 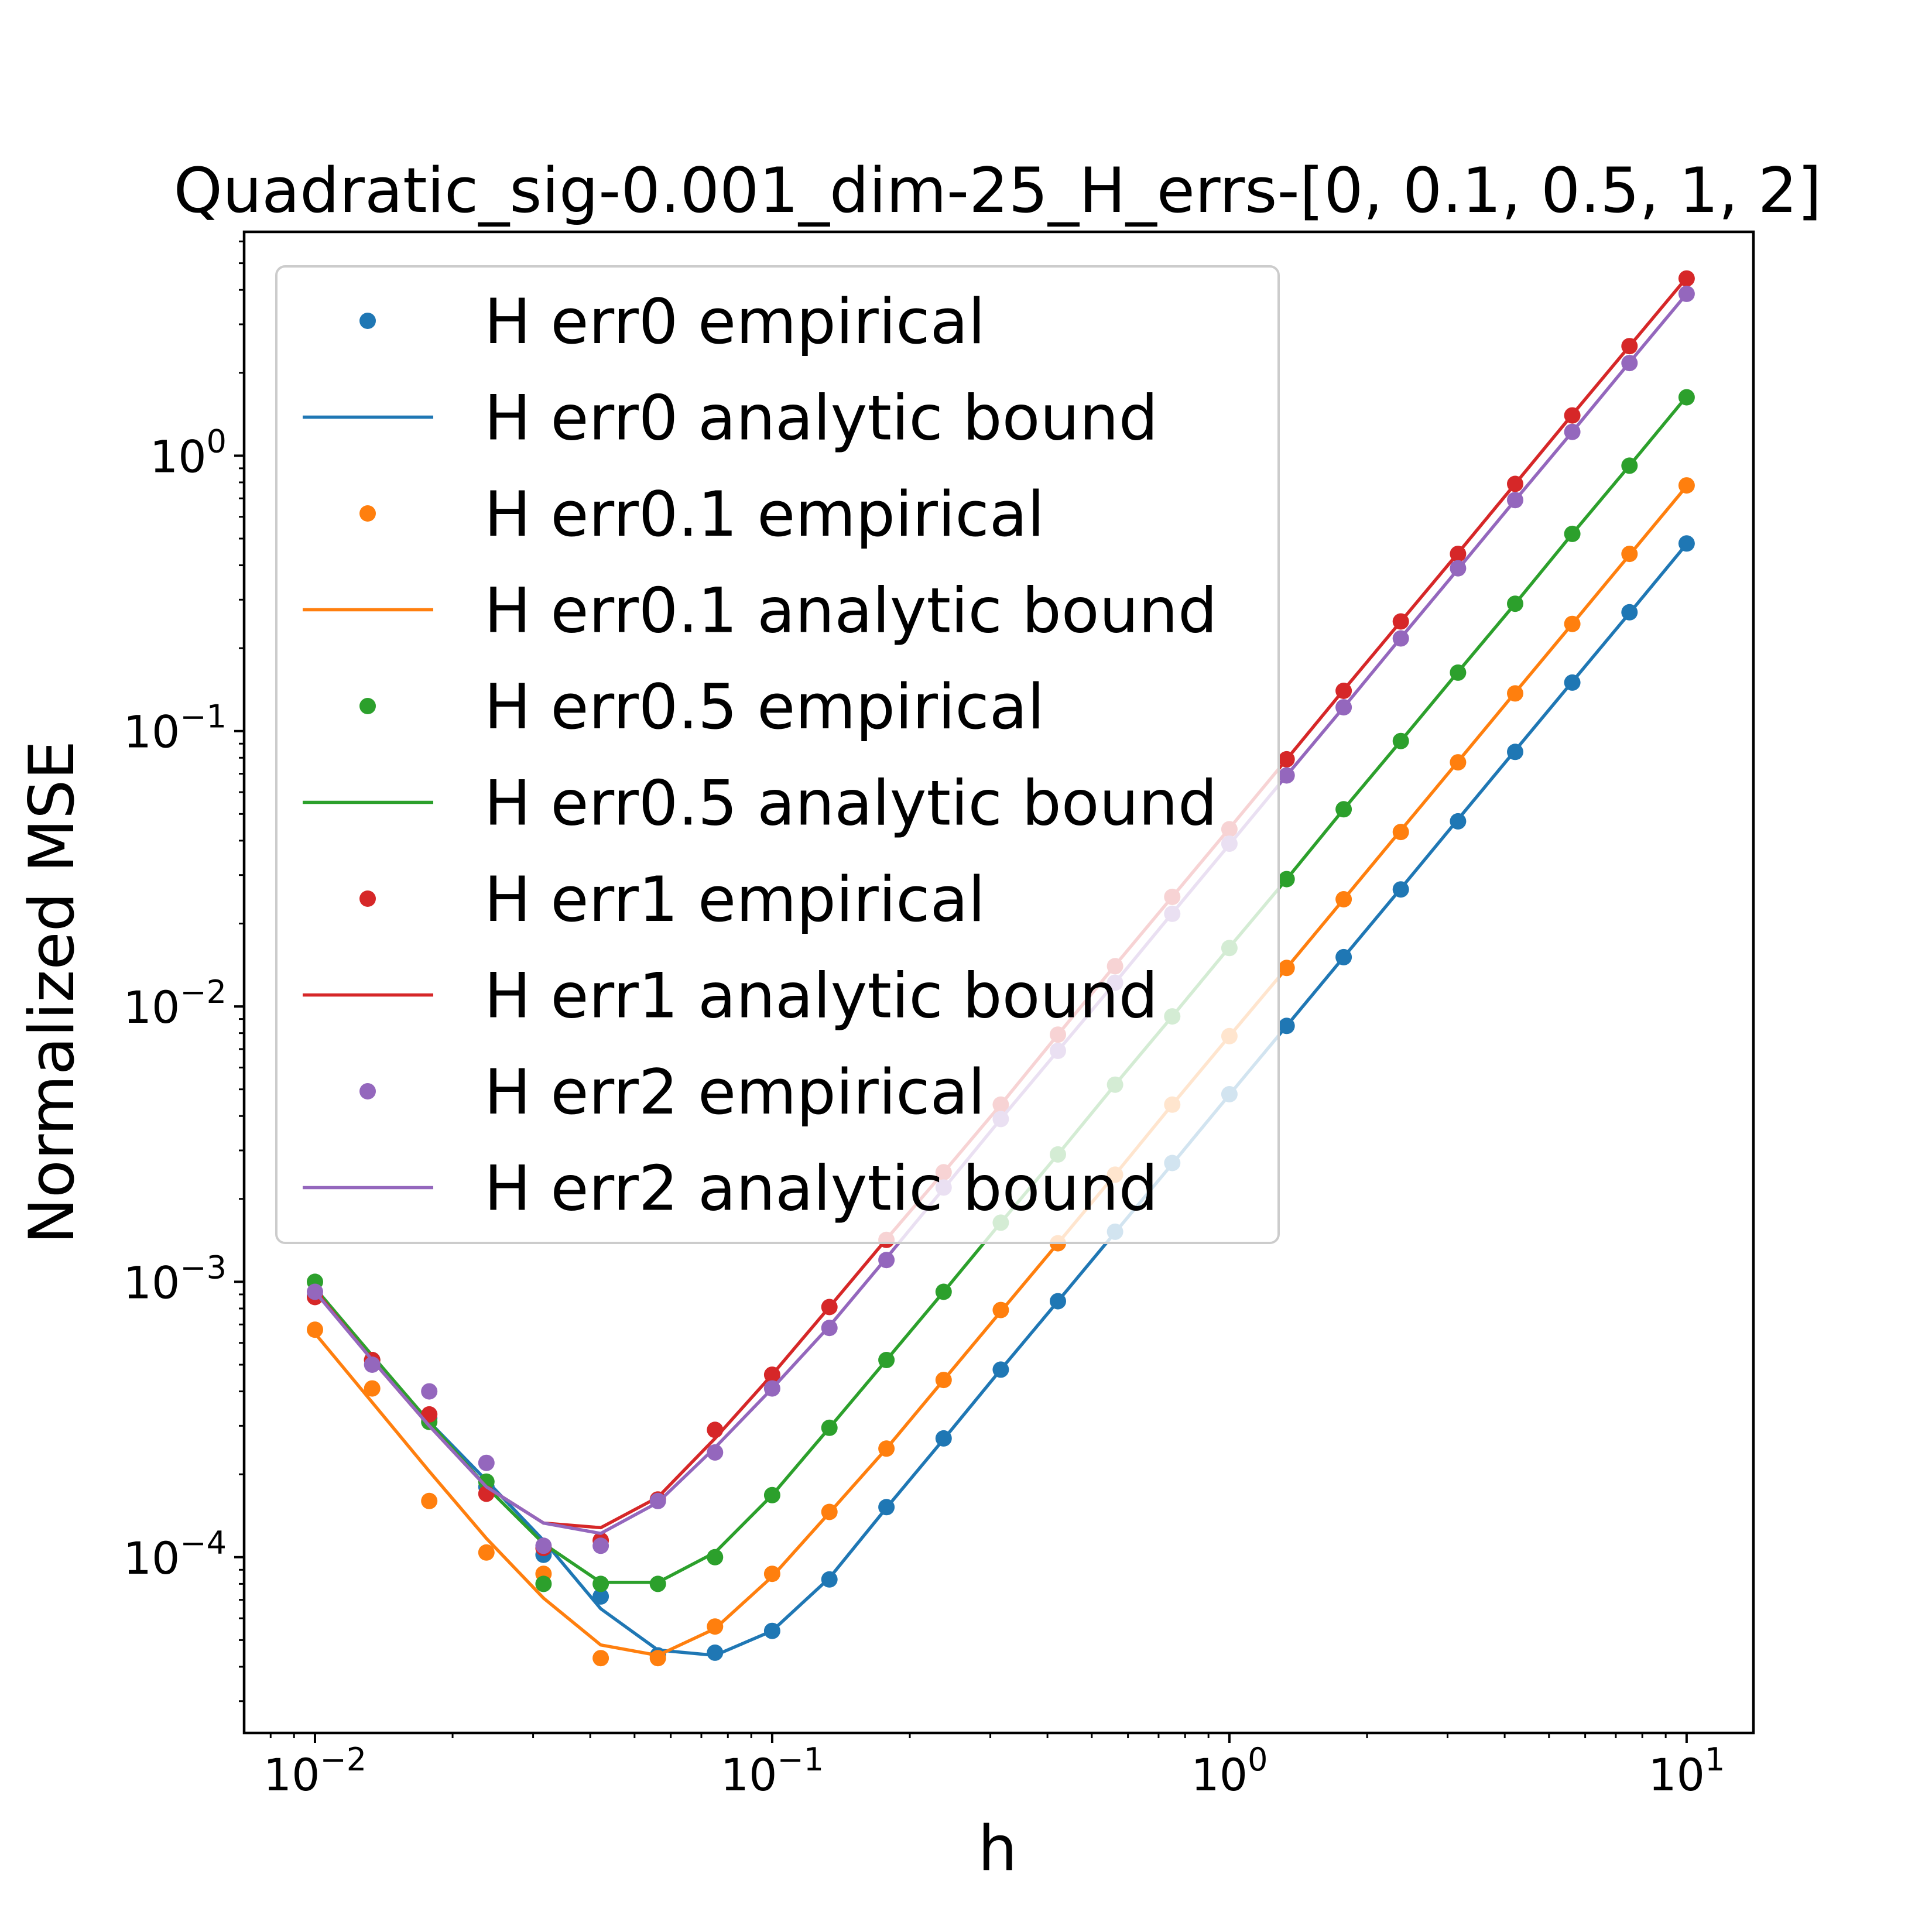 What do you see at coordinates (734, 900) in the screenshot?
I see `legend-label: H err1 empirical` at bounding box center [734, 900].